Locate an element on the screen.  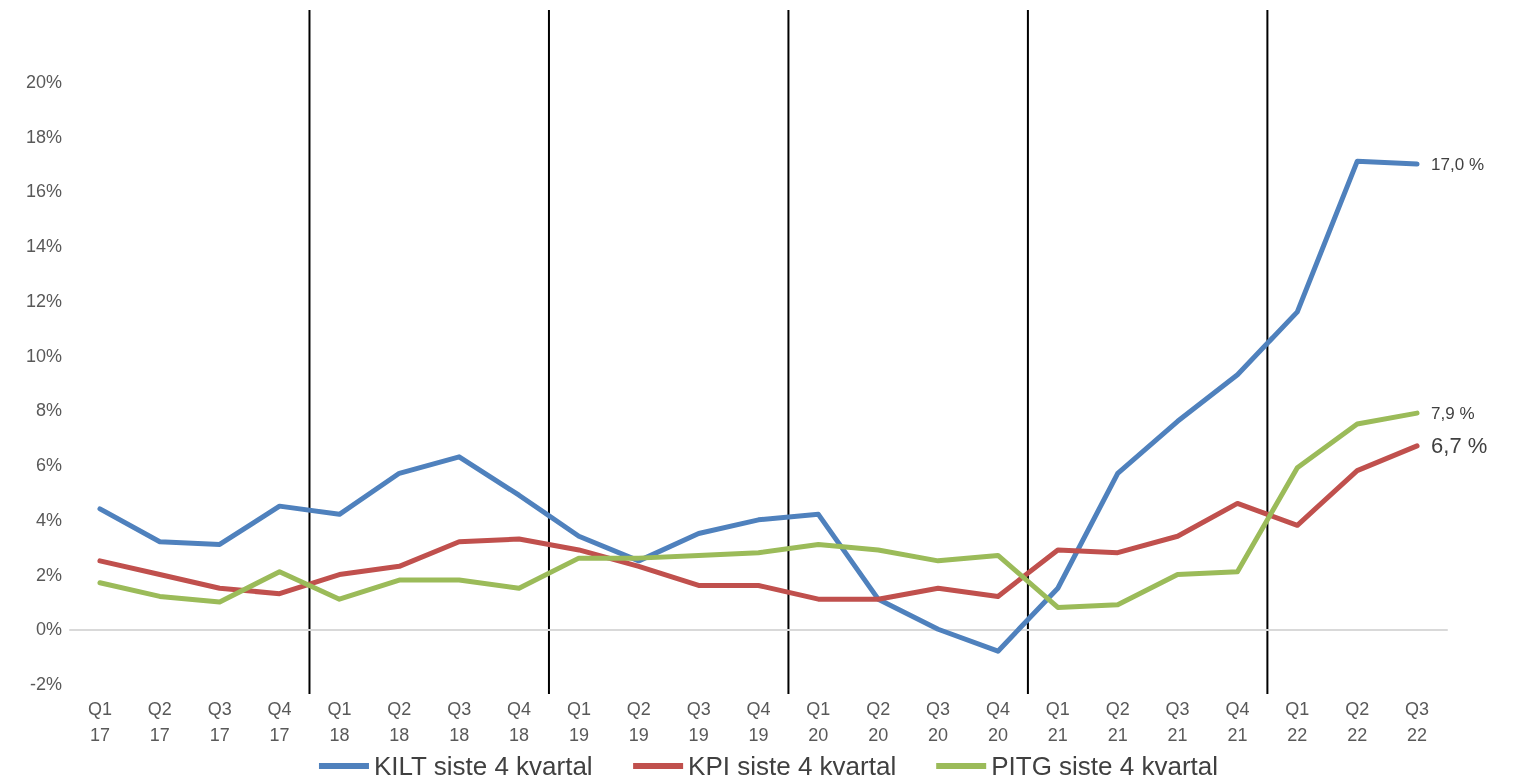
data-label: 17,0 % is located at coordinates (1457, 164).